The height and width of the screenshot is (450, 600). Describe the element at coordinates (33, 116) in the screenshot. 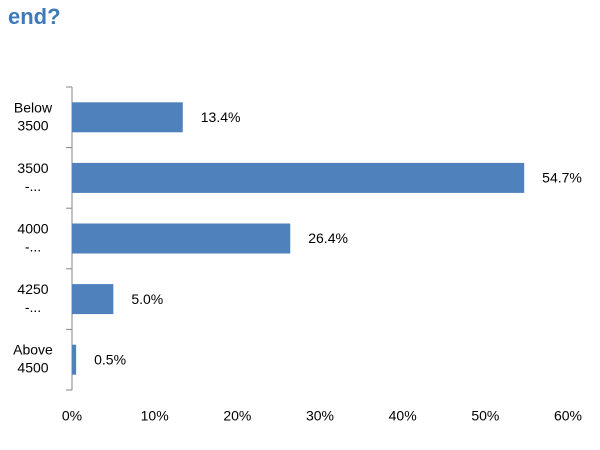

I see `y-tick-label: Below 3500` at that location.